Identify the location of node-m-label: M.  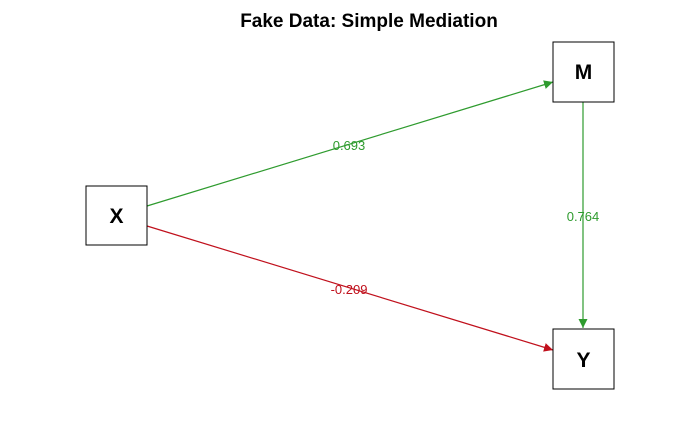
(584, 72).